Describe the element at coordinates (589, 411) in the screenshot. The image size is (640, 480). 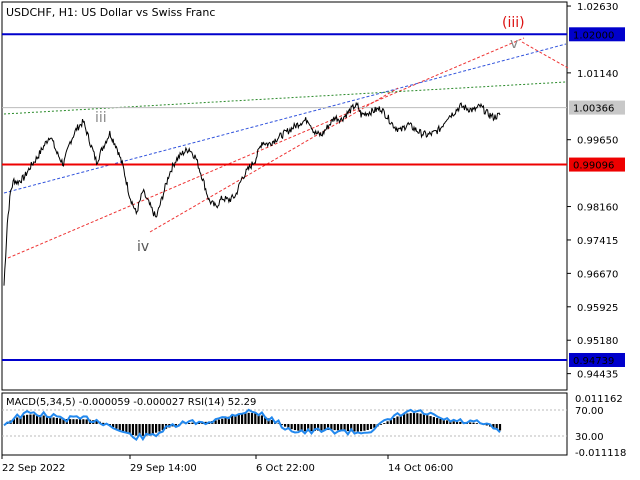
I see `indicator-tick-label: 70.00` at that location.